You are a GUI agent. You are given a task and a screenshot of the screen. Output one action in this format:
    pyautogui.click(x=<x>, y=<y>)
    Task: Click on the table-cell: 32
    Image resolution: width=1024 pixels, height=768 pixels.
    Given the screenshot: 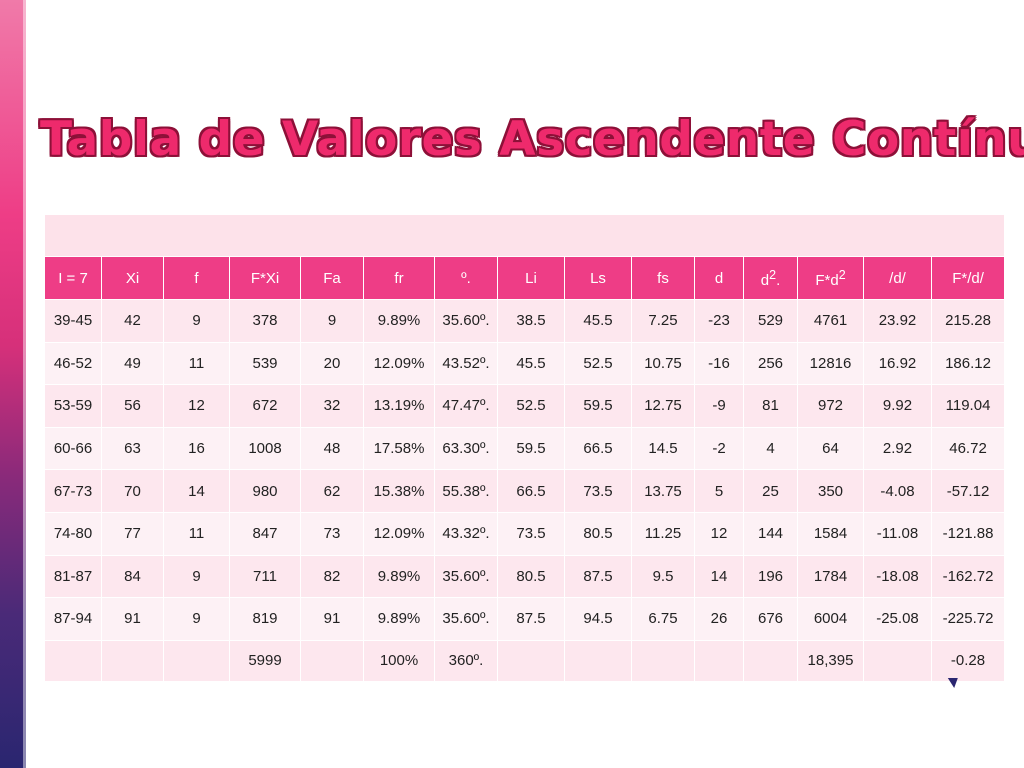 What is the action you would take?
    pyautogui.click(x=332, y=406)
    